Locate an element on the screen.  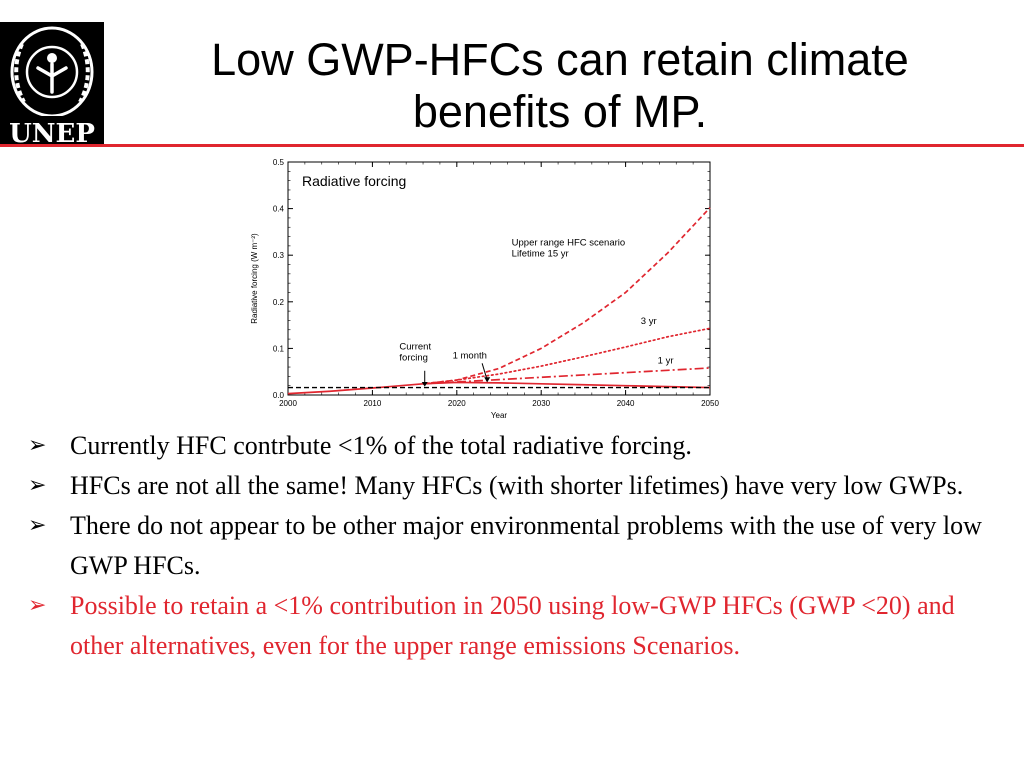
svg-text: UNEP is located at coordinates (52, 132).